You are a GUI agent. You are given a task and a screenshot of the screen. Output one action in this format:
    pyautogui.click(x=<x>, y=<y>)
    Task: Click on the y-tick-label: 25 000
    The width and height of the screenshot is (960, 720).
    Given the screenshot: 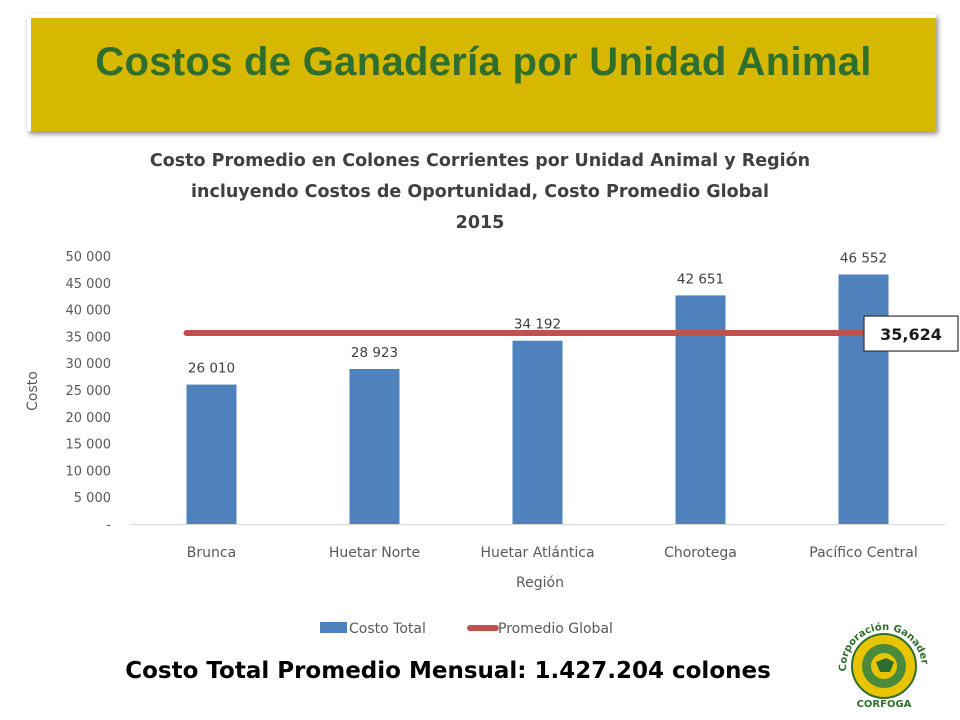 What is the action you would take?
    pyautogui.click(x=89, y=391)
    